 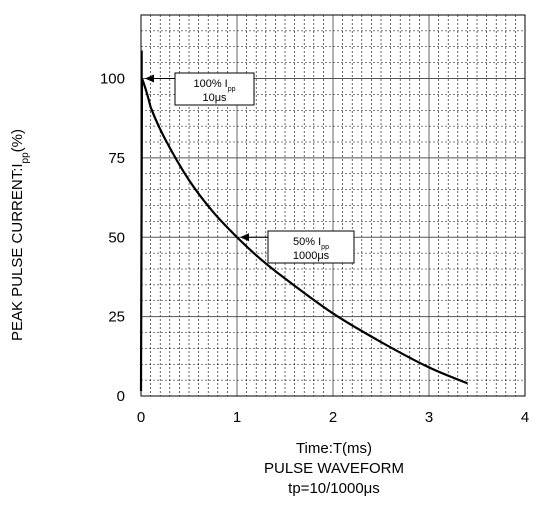 I want to click on annotation-line-2: 1000μs, so click(x=311, y=256).